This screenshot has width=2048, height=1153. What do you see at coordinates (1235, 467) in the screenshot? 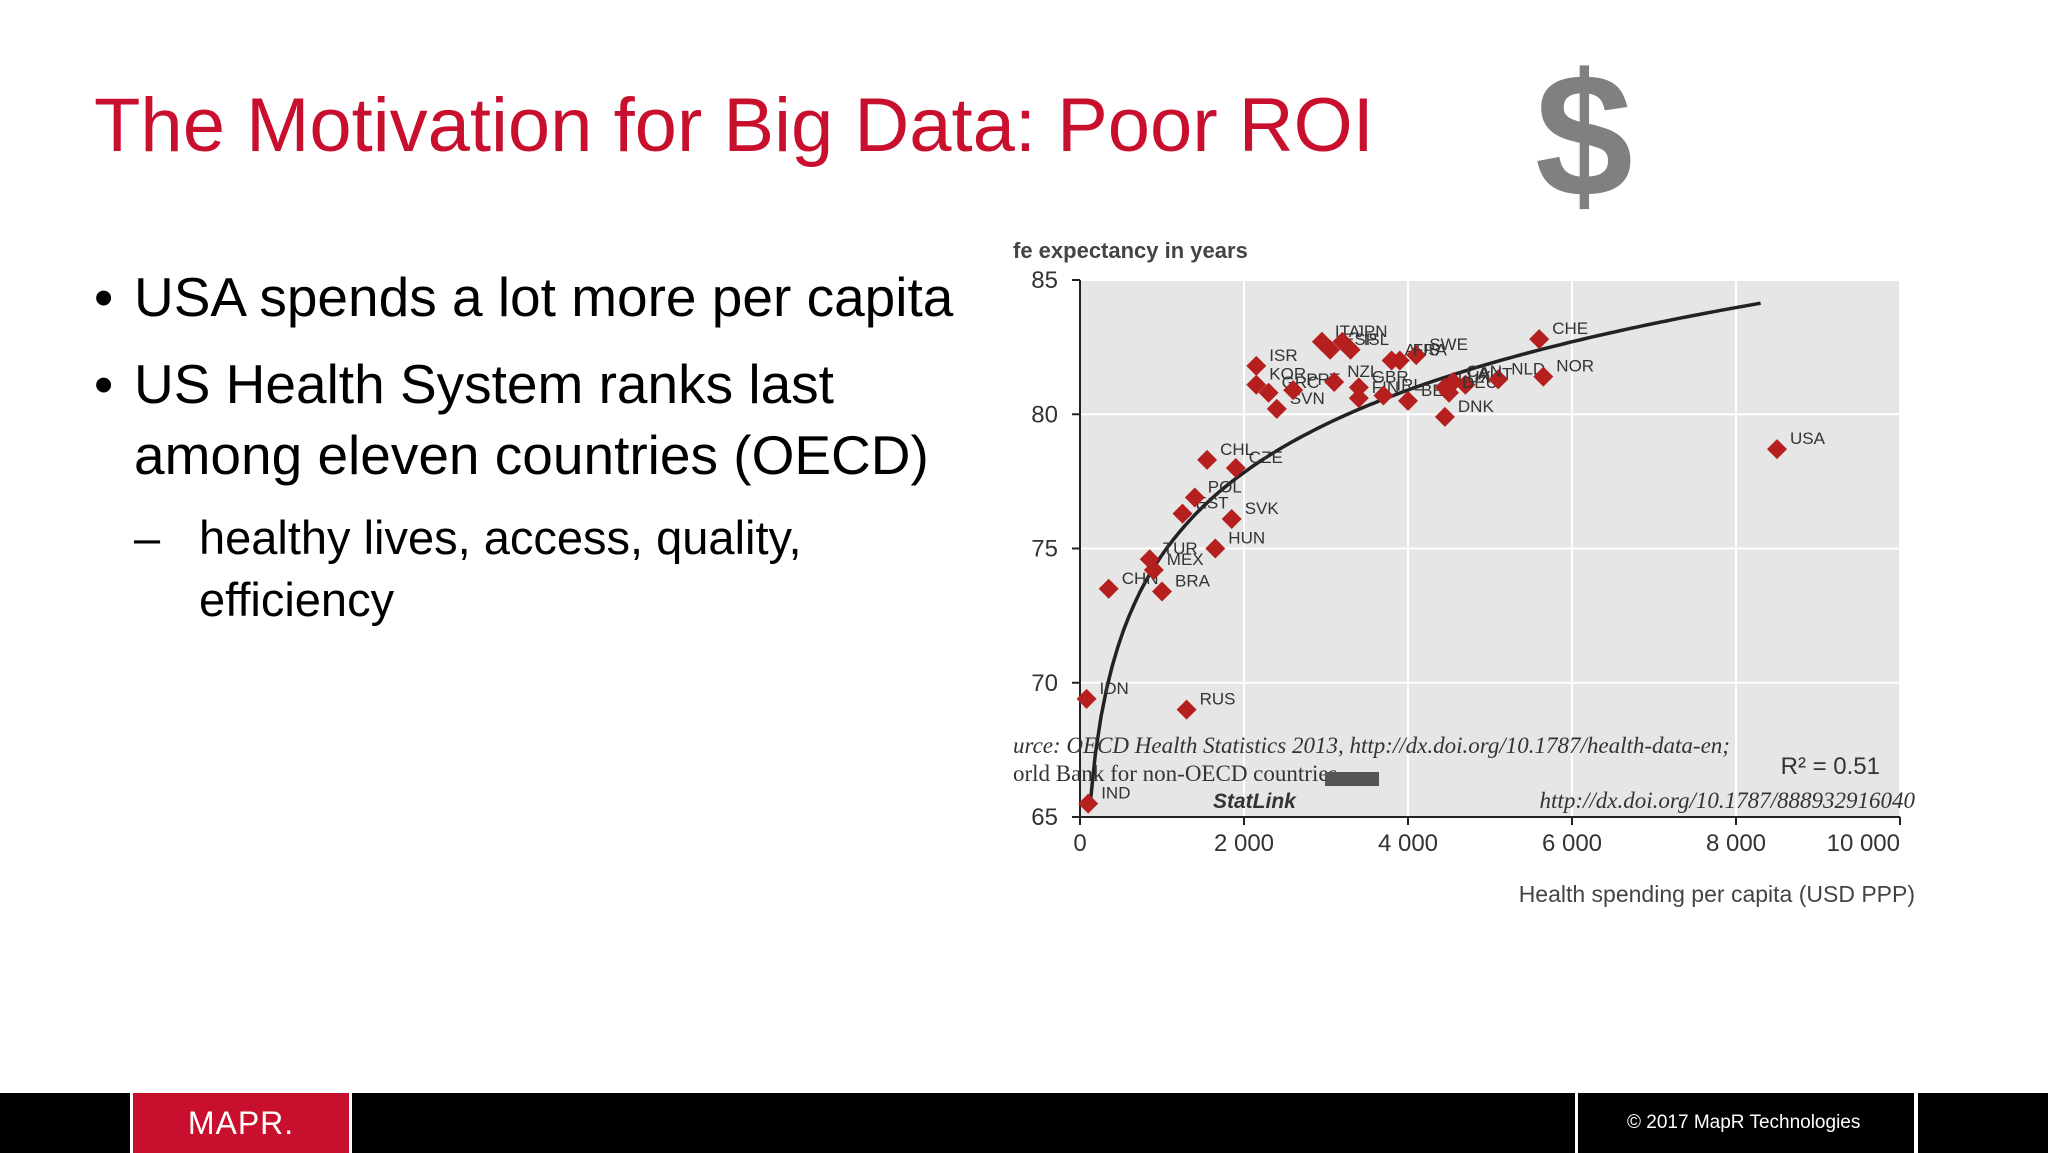
I see `data-point-cze` at bounding box center [1235, 467].